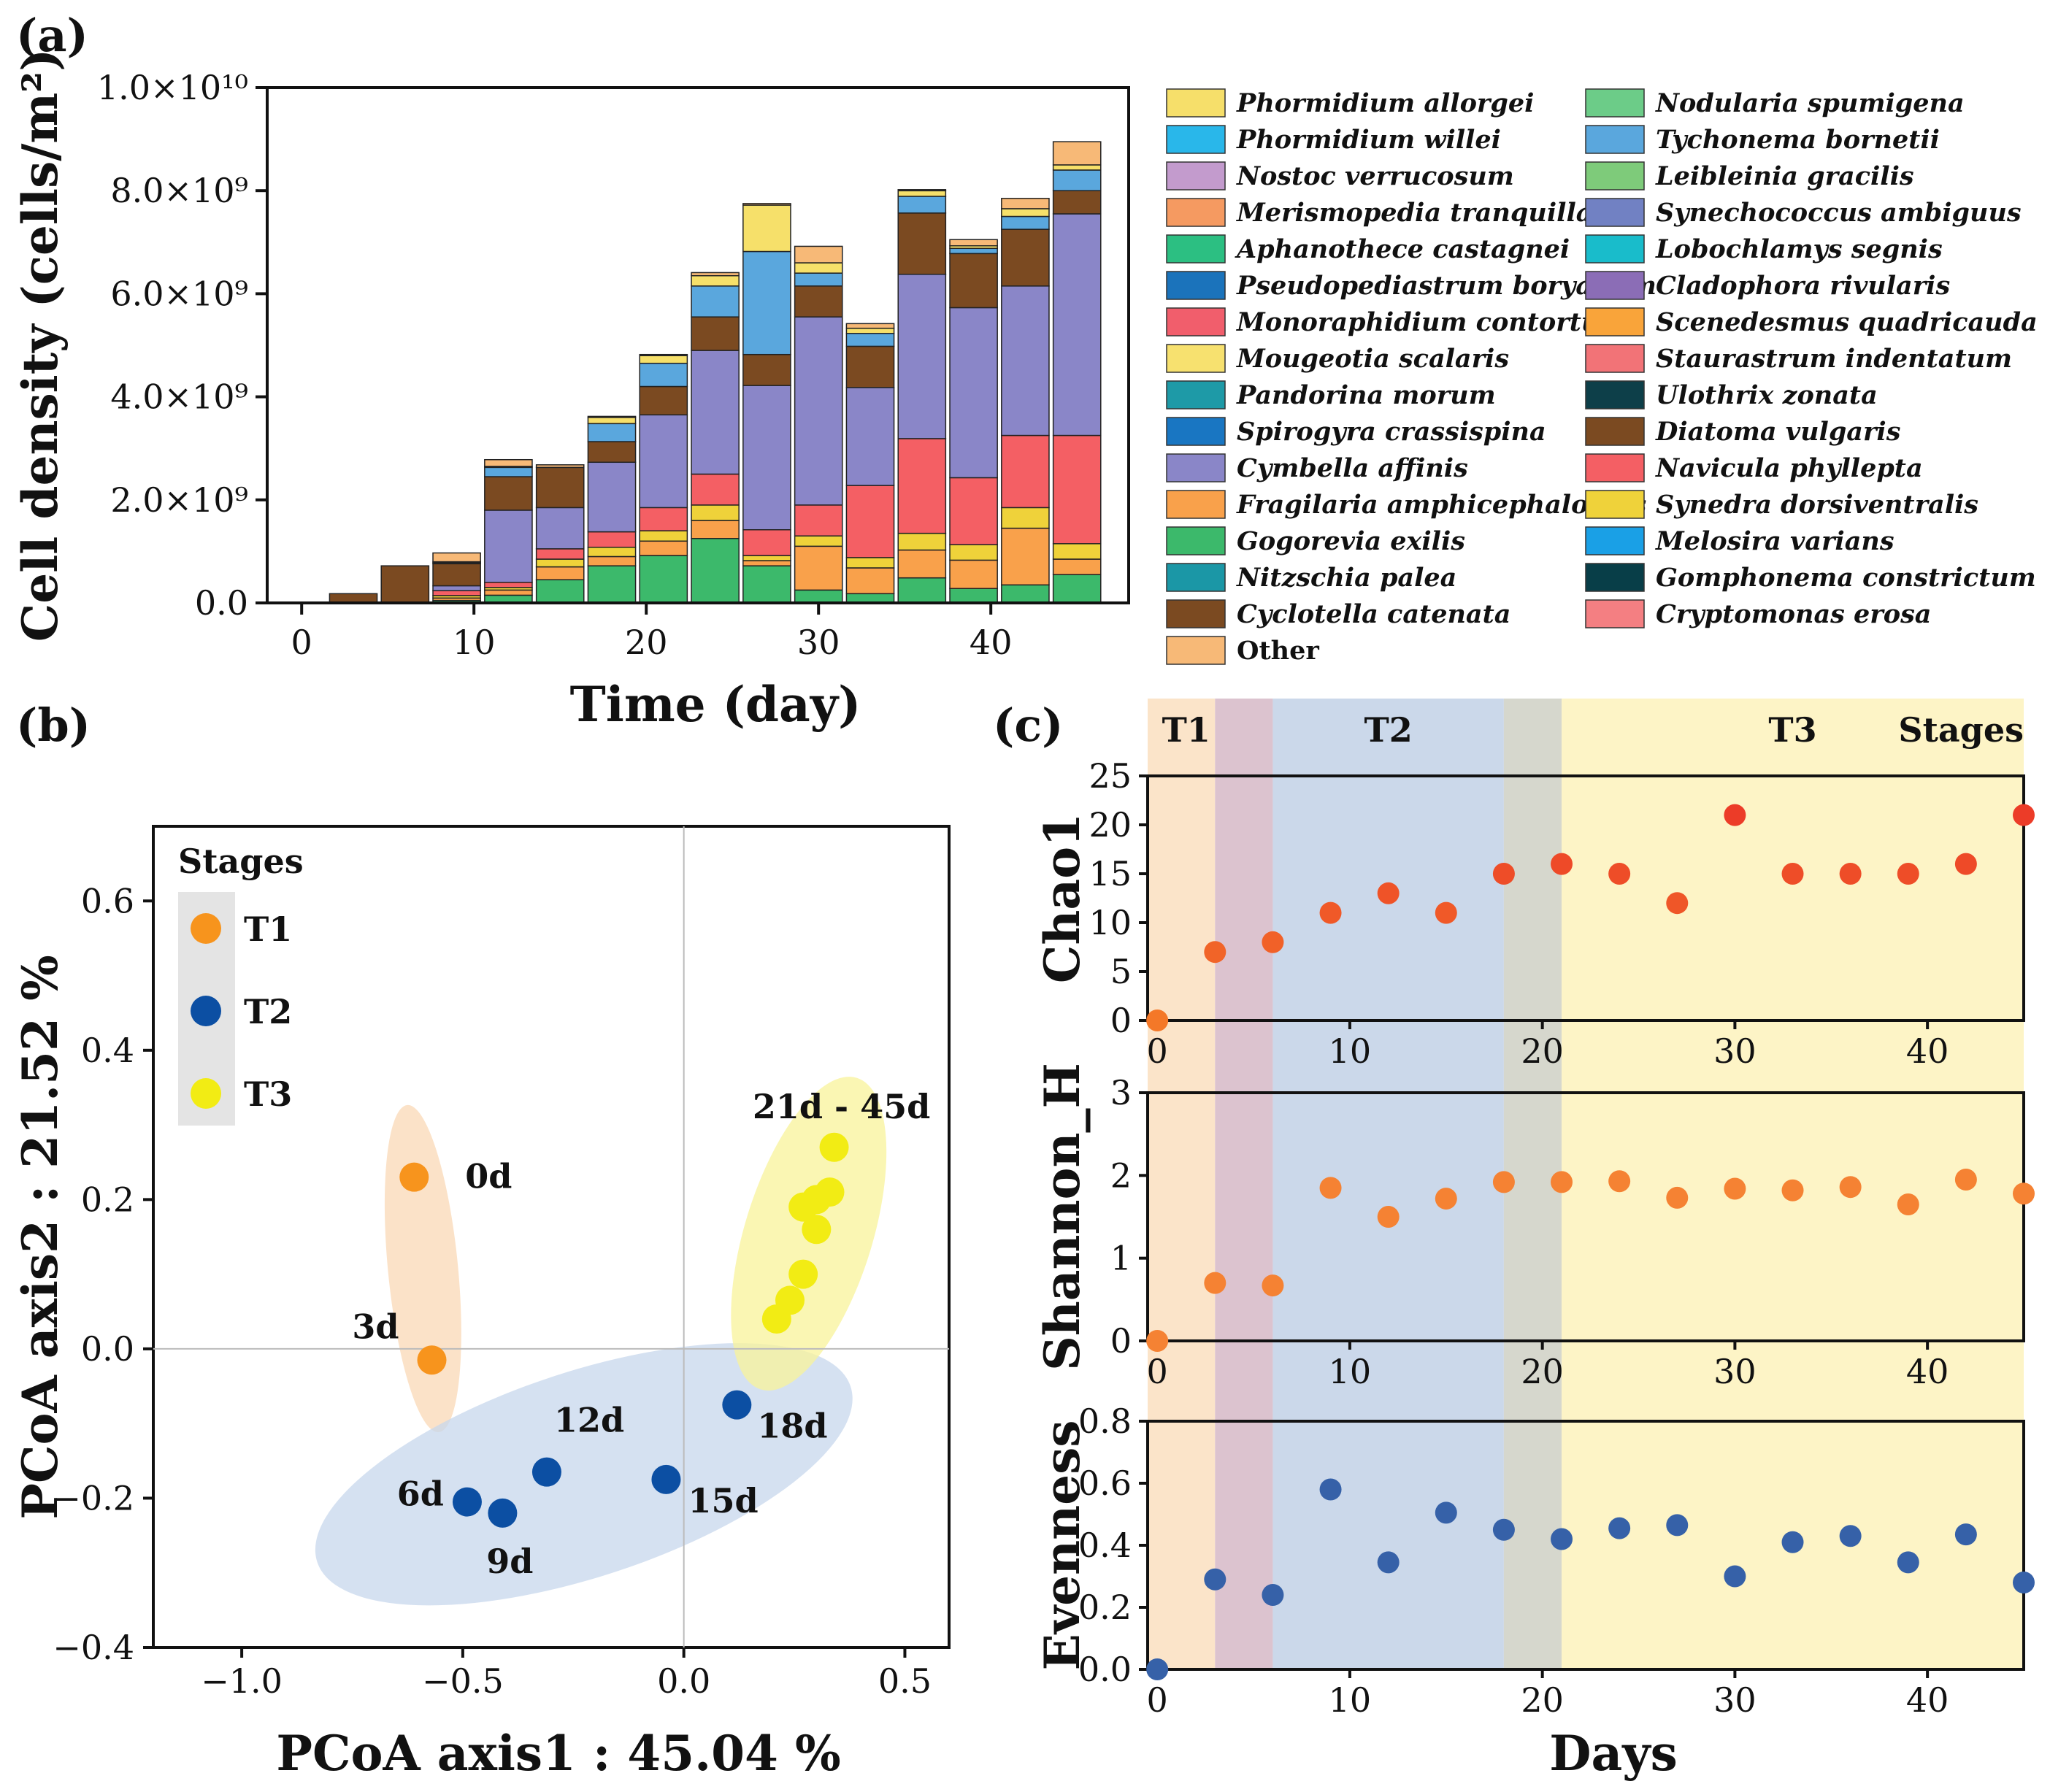 Image resolution: width=2050 pixels, height=1792 pixels. I want to click on point-shannon_h-day36, so click(1851, 1188).